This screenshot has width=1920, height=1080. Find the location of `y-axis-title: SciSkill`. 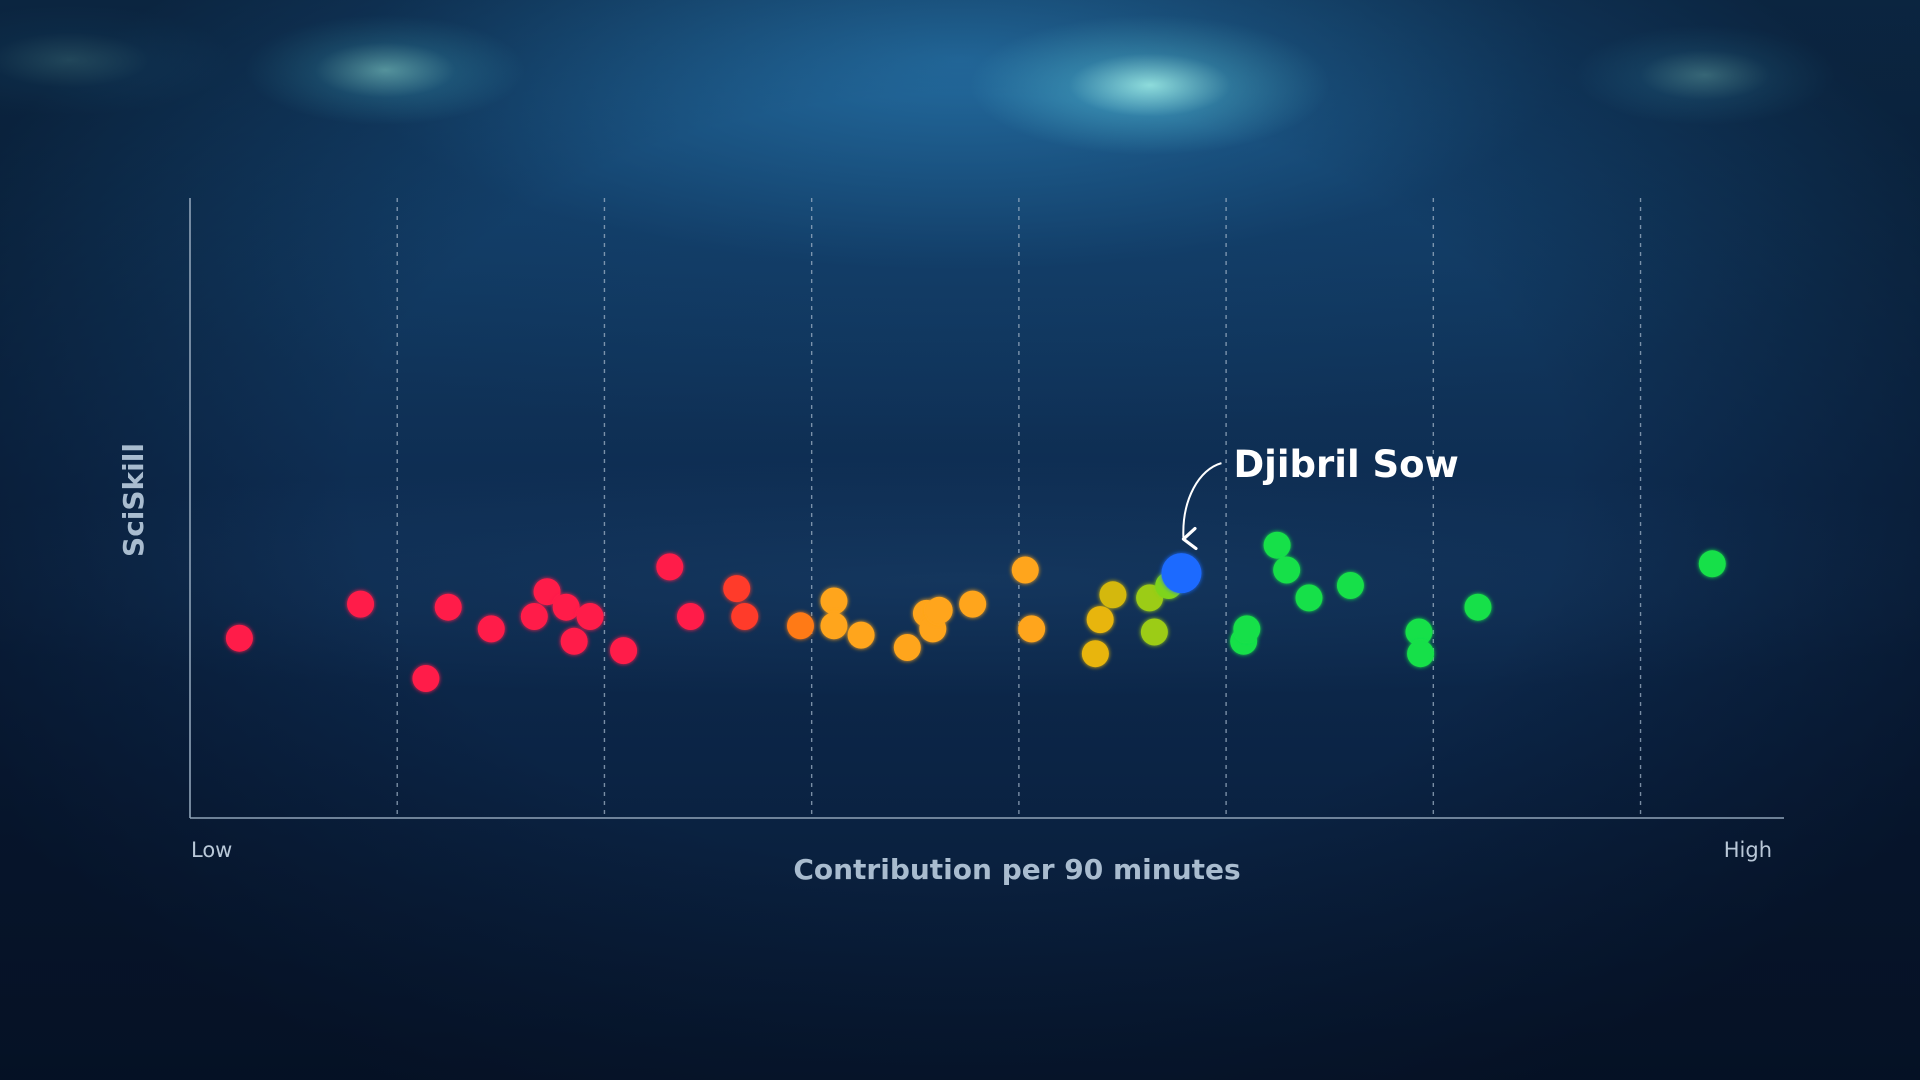

y-axis-title: SciSkill is located at coordinates (133, 500).